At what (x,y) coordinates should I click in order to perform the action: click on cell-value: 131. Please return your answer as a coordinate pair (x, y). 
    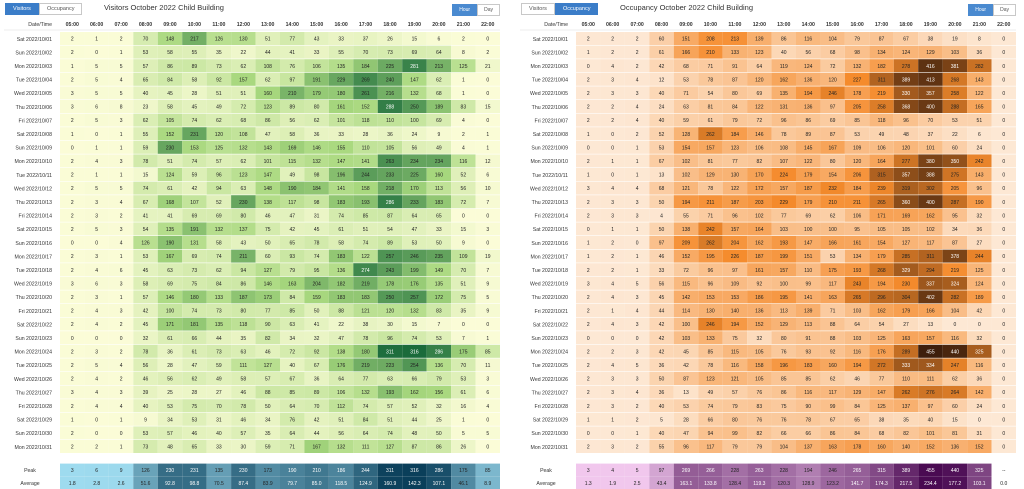
    Looking at the image, I should click on (784, 108).